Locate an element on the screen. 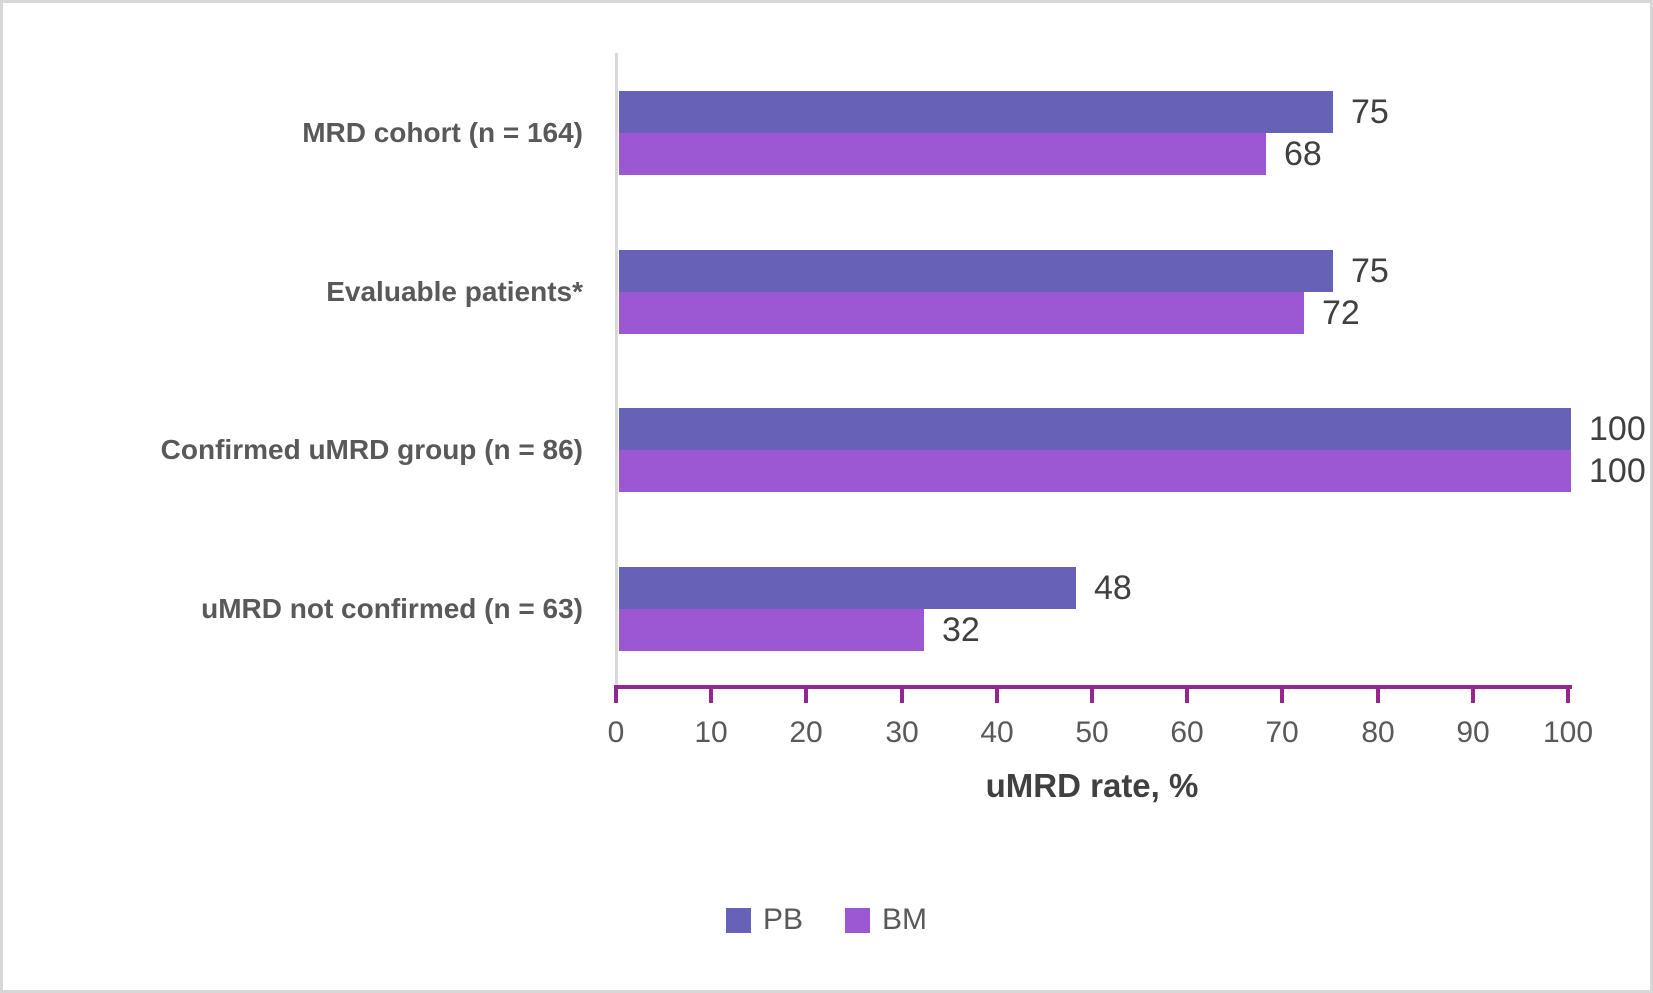 The width and height of the screenshot is (1653, 993). value-label: 72 is located at coordinates (1341, 313).